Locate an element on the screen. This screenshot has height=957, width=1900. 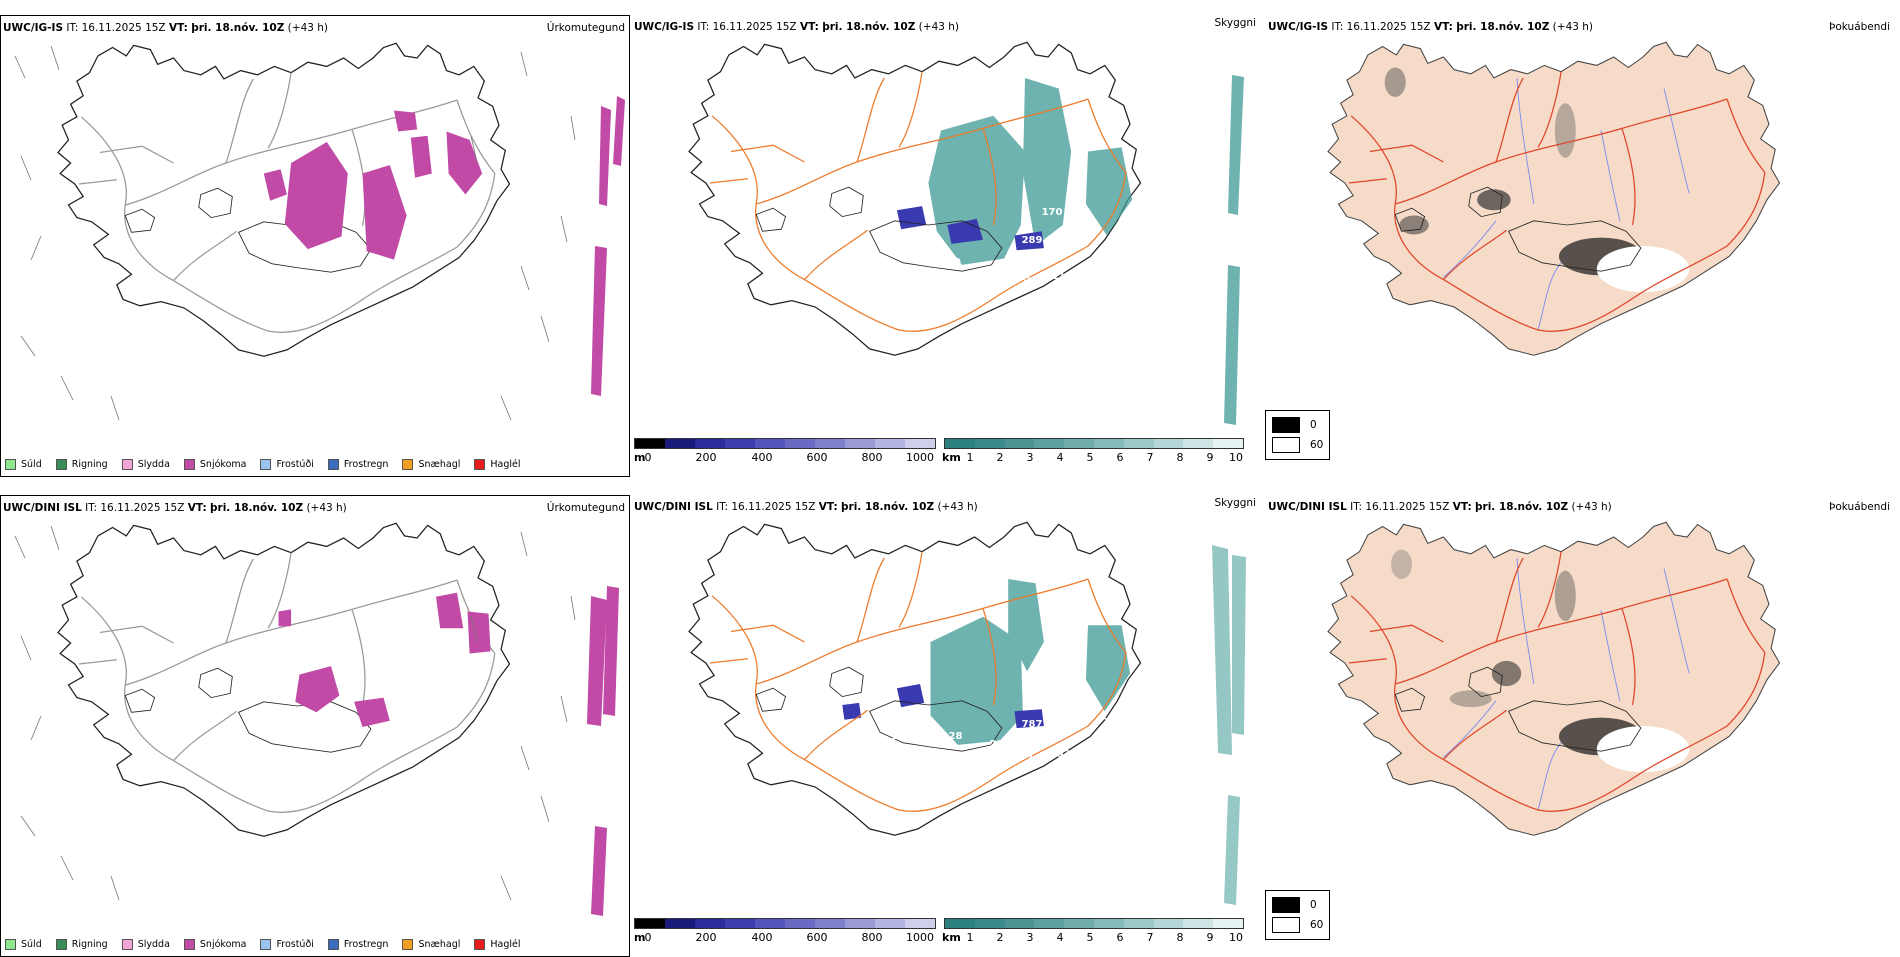
vis-value: 112 is located at coordinates (1062, 276).